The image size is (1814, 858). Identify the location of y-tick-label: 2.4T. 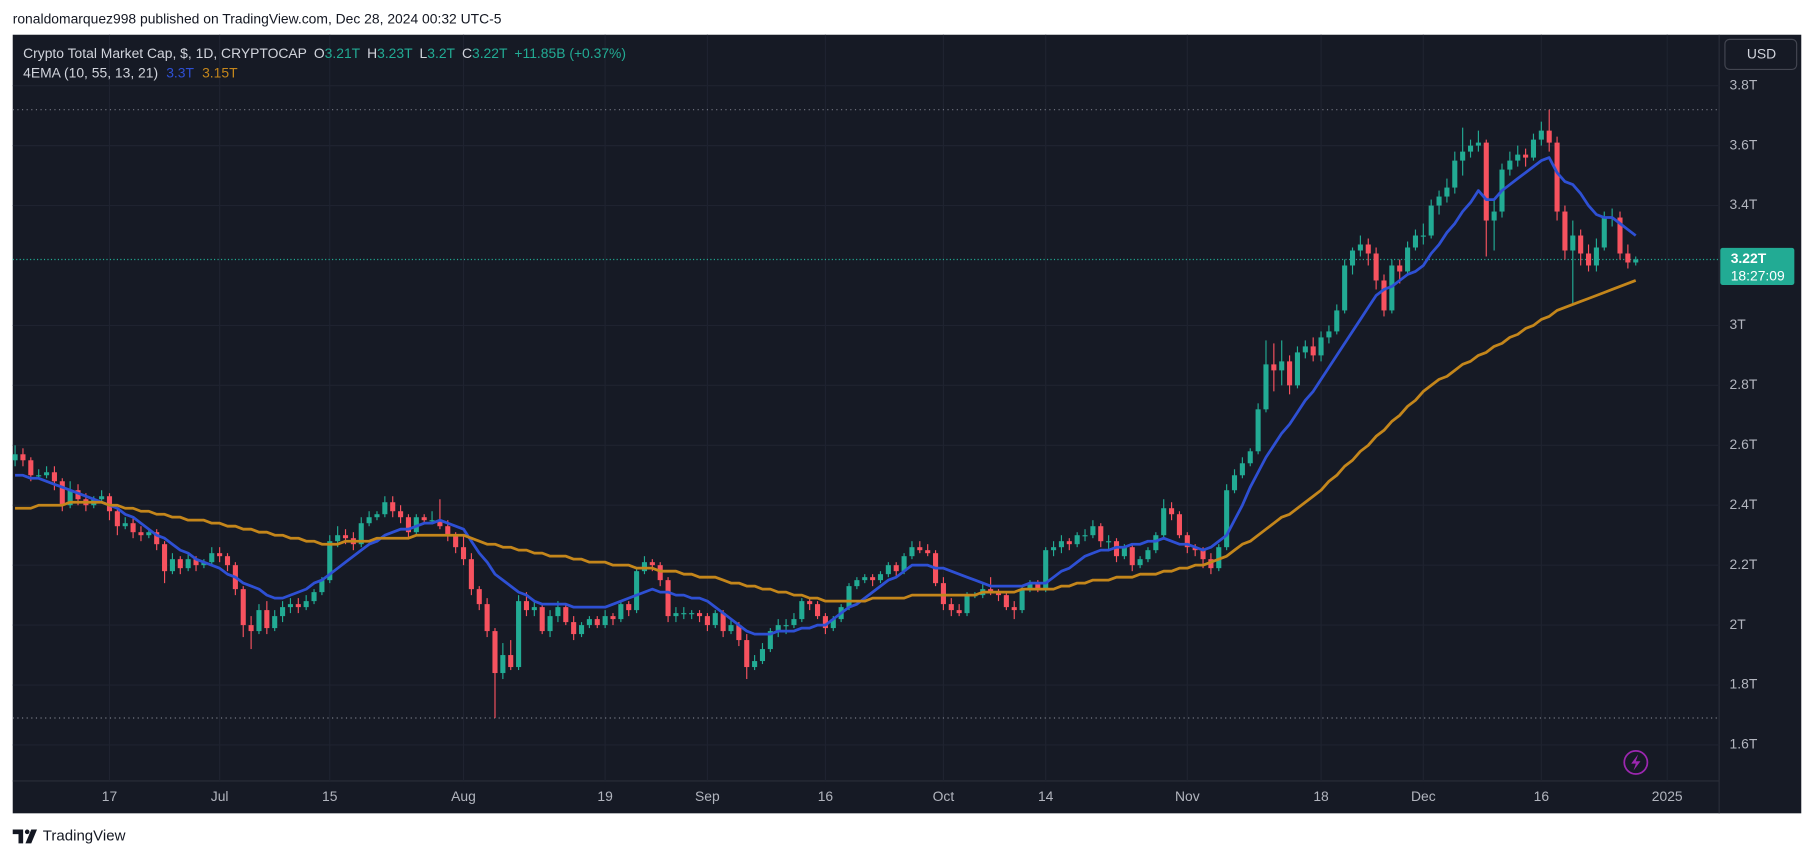
(1744, 504).